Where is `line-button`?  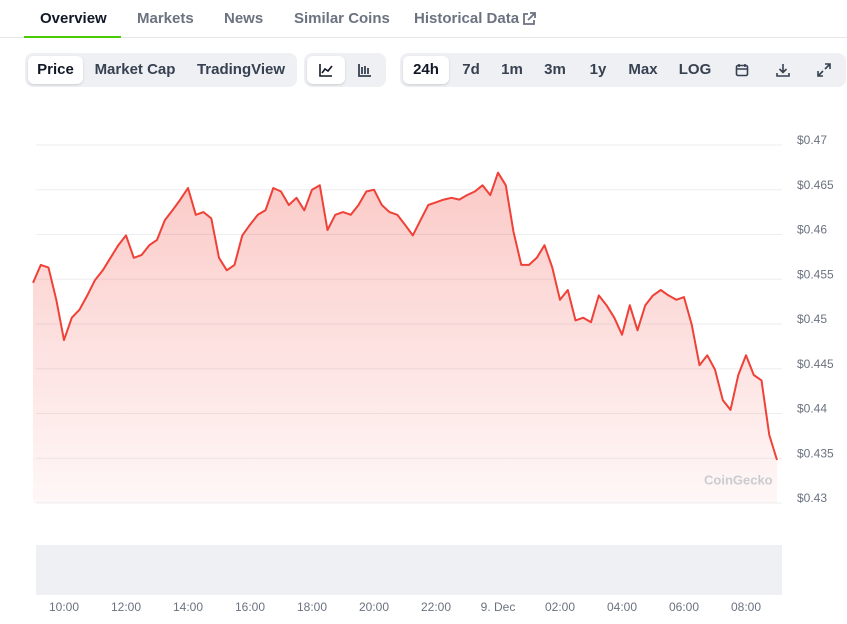
line-button is located at coordinates (326, 70).